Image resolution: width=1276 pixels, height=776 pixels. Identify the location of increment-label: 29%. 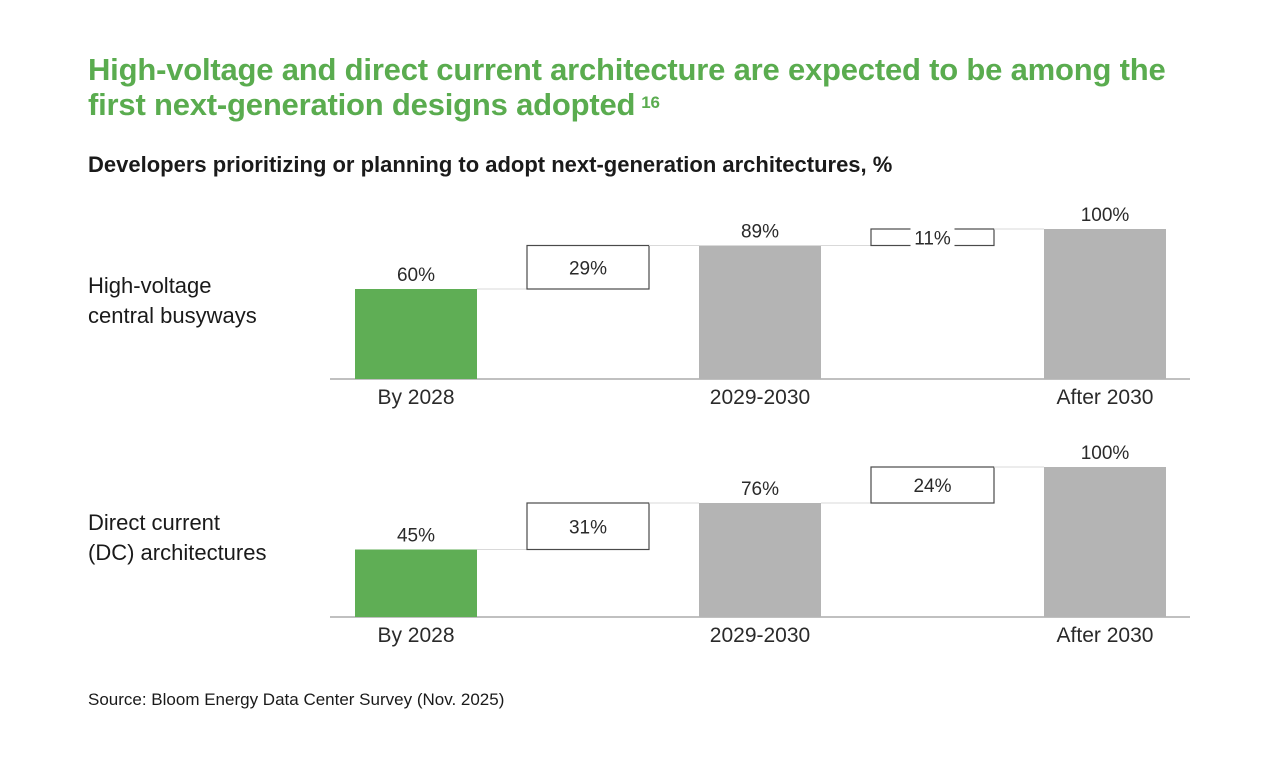
(588, 268).